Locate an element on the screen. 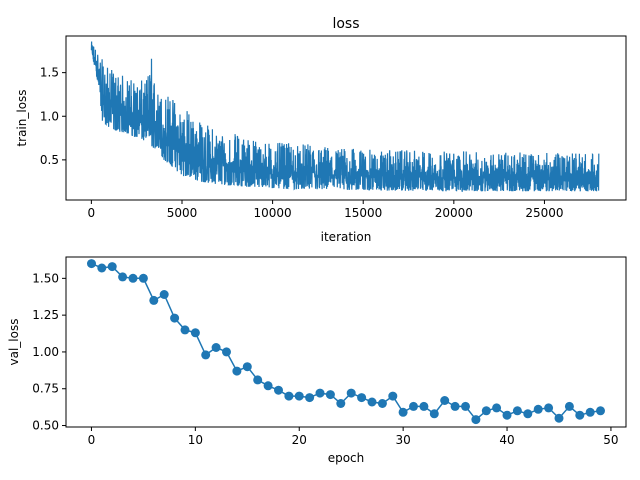  val-loss-y-ticks: 0.50 0.75 1.00 1.25 1.50 is located at coordinates (49, 352).